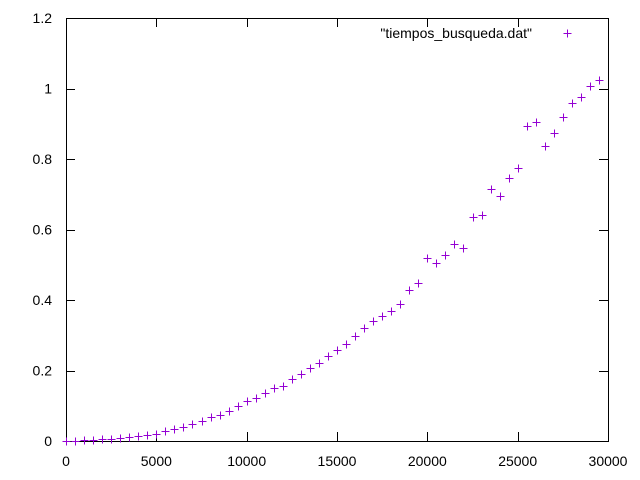 This screenshot has width=640, height=480. Describe the element at coordinates (43, 18) in the screenshot. I see `y-tick-label: 1.2` at that location.